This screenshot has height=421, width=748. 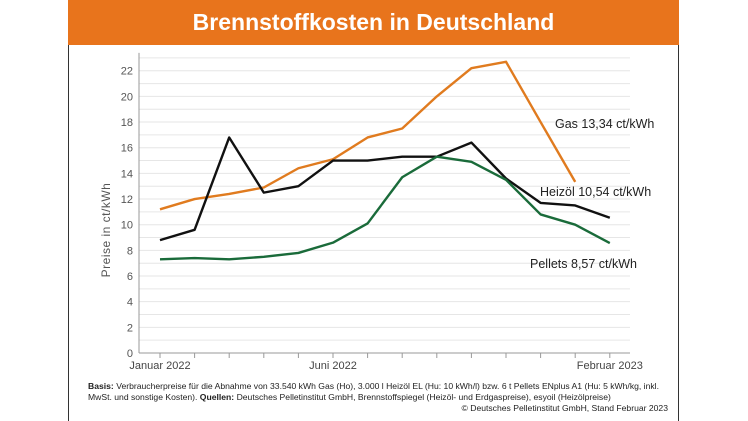 What do you see at coordinates (583, 264) in the screenshot?
I see `series-label-pellets: Pellets 8,57 ct/kWh` at bounding box center [583, 264].